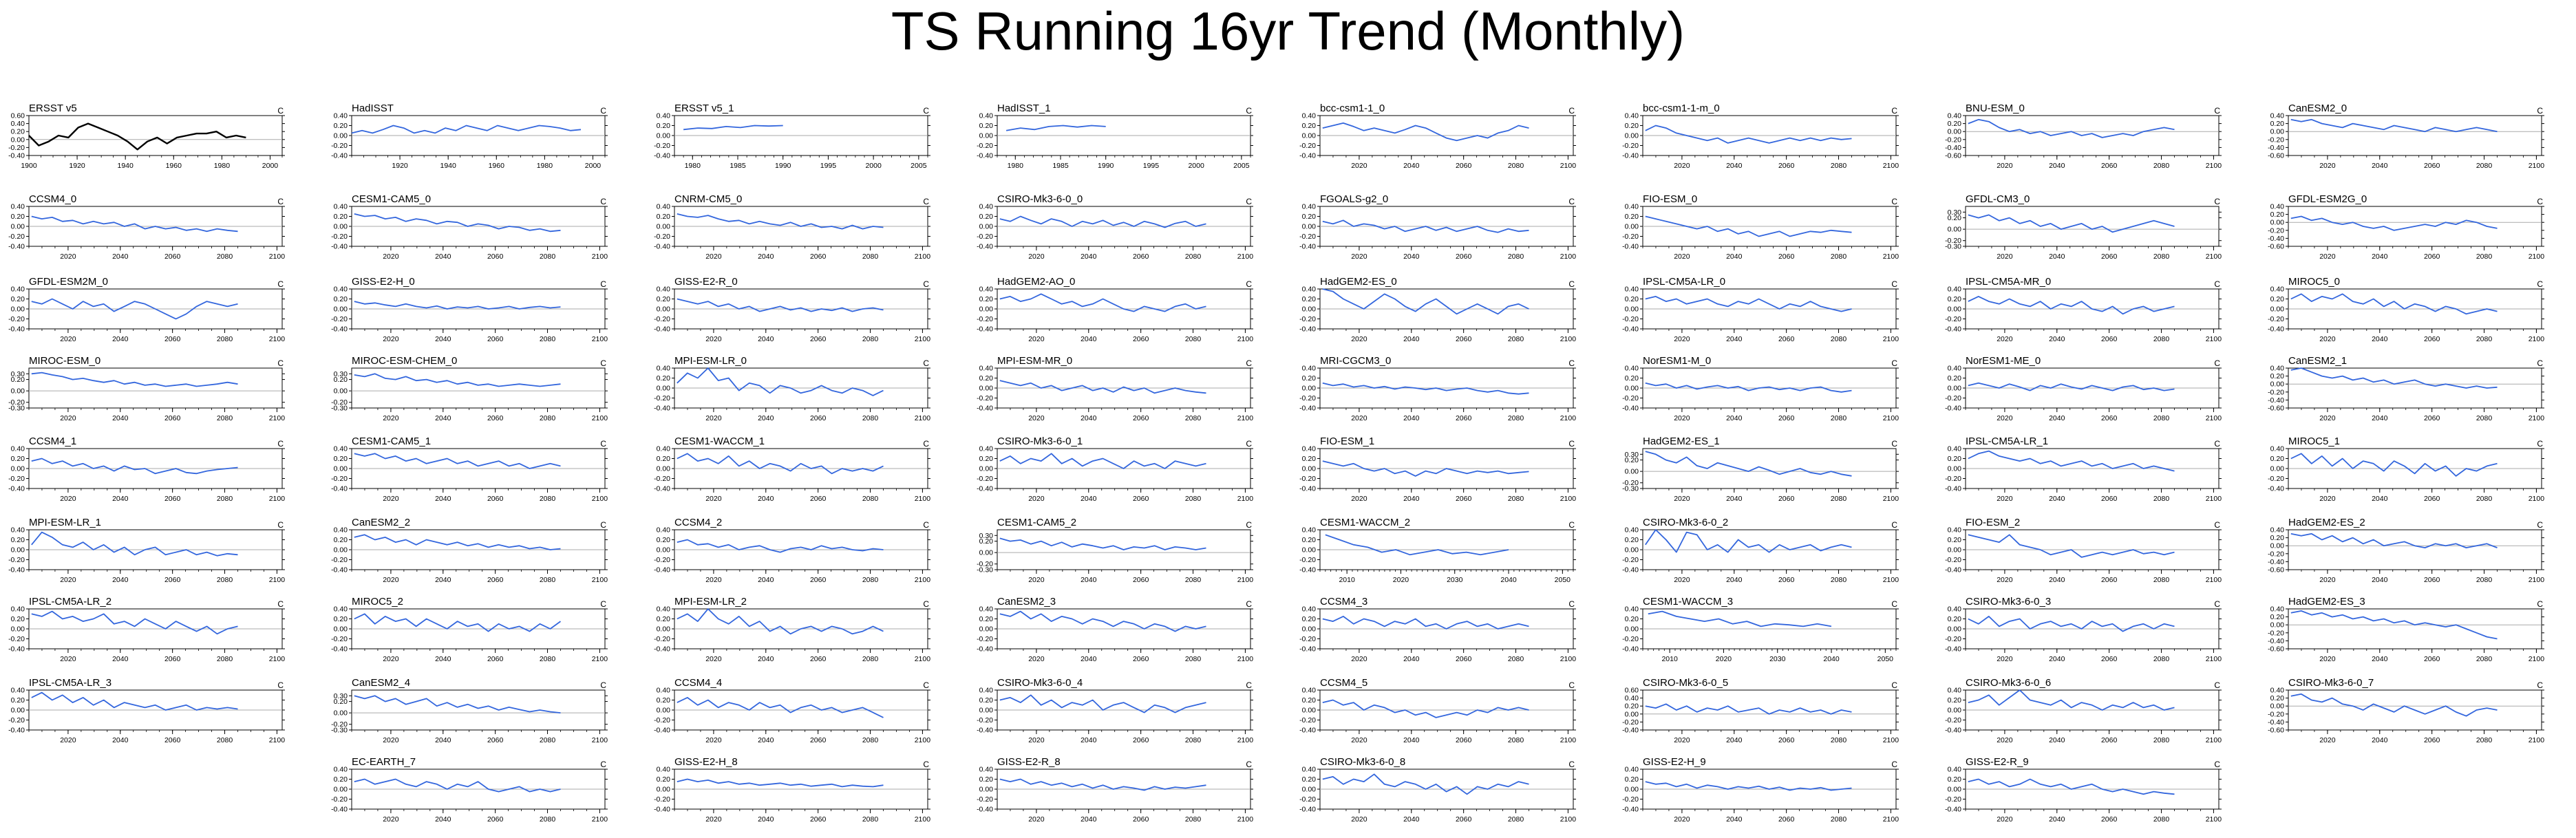  Describe the element at coordinates (593, 166) in the screenshot. I see `x-tick-label: 2000` at that location.